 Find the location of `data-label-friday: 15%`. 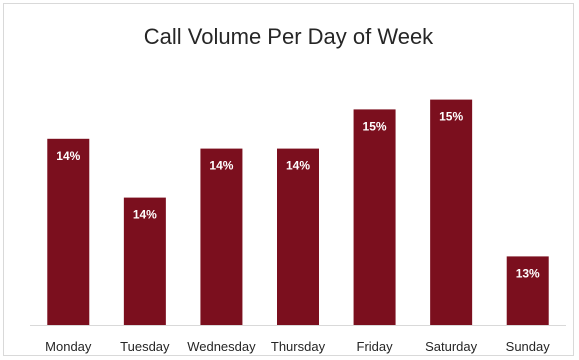

data-label-friday: 15% is located at coordinates (375, 126).